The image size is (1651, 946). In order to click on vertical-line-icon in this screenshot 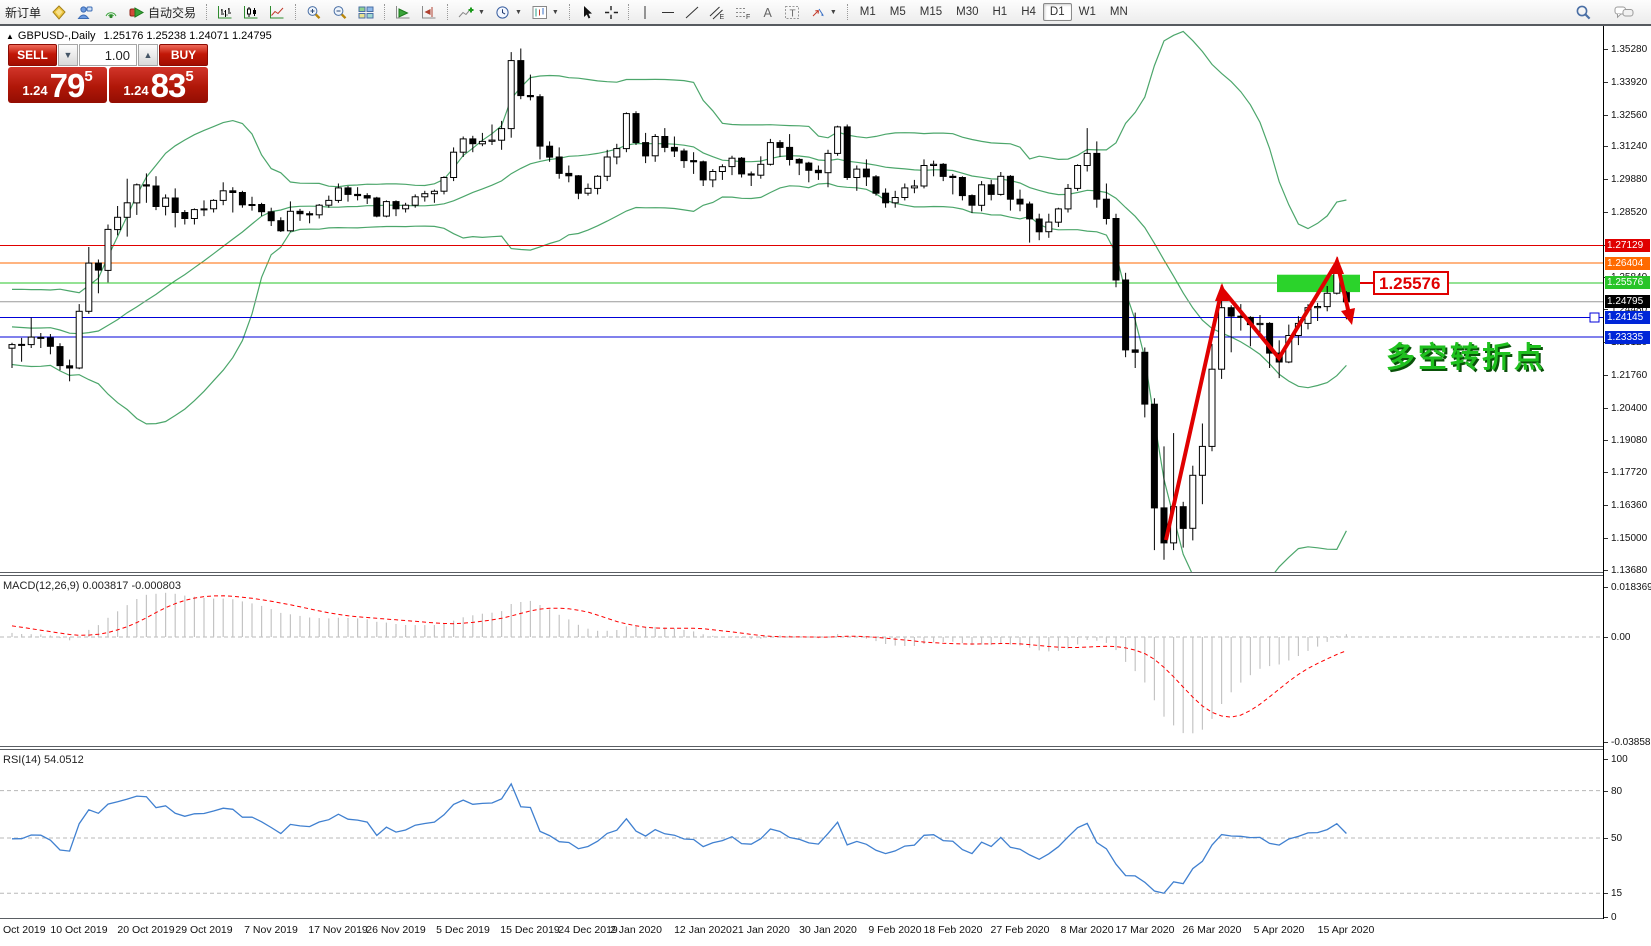, I will do `click(645, 12)`.